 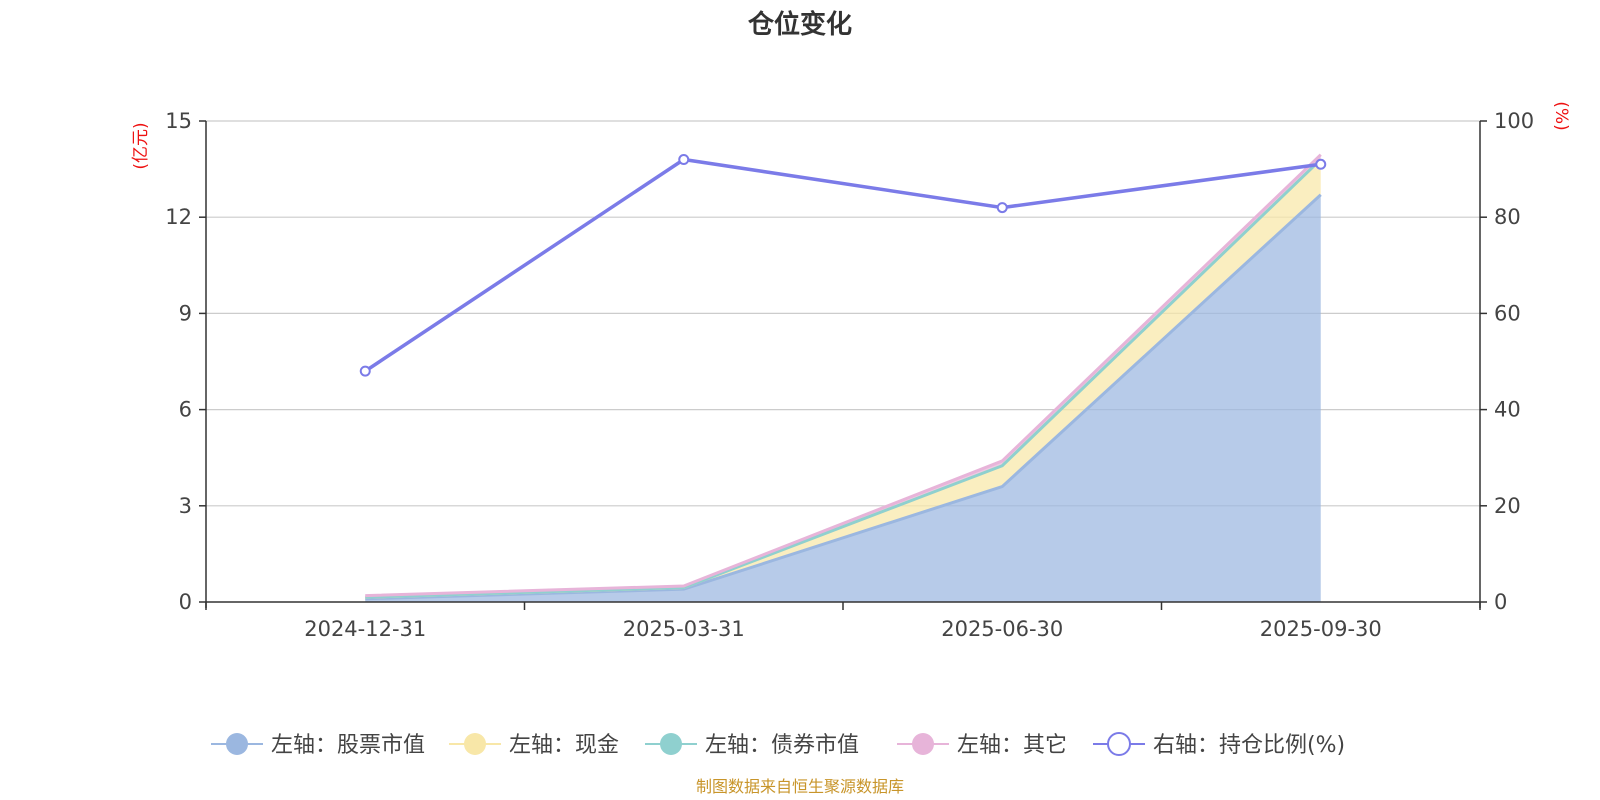 What do you see at coordinates (1507, 410) in the screenshot?
I see `right-axis-tick-label: 40` at bounding box center [1507, 410].